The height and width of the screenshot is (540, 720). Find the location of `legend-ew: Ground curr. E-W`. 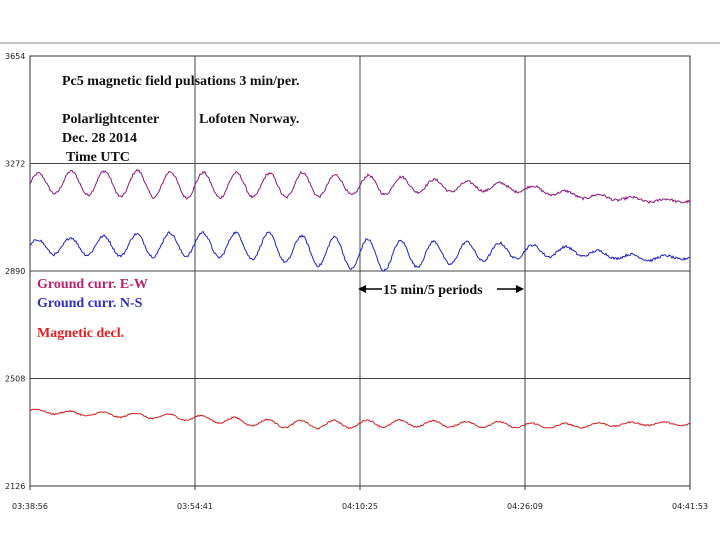

legend-ew: Ground curr. E-W is located at coordinates (92, 284).